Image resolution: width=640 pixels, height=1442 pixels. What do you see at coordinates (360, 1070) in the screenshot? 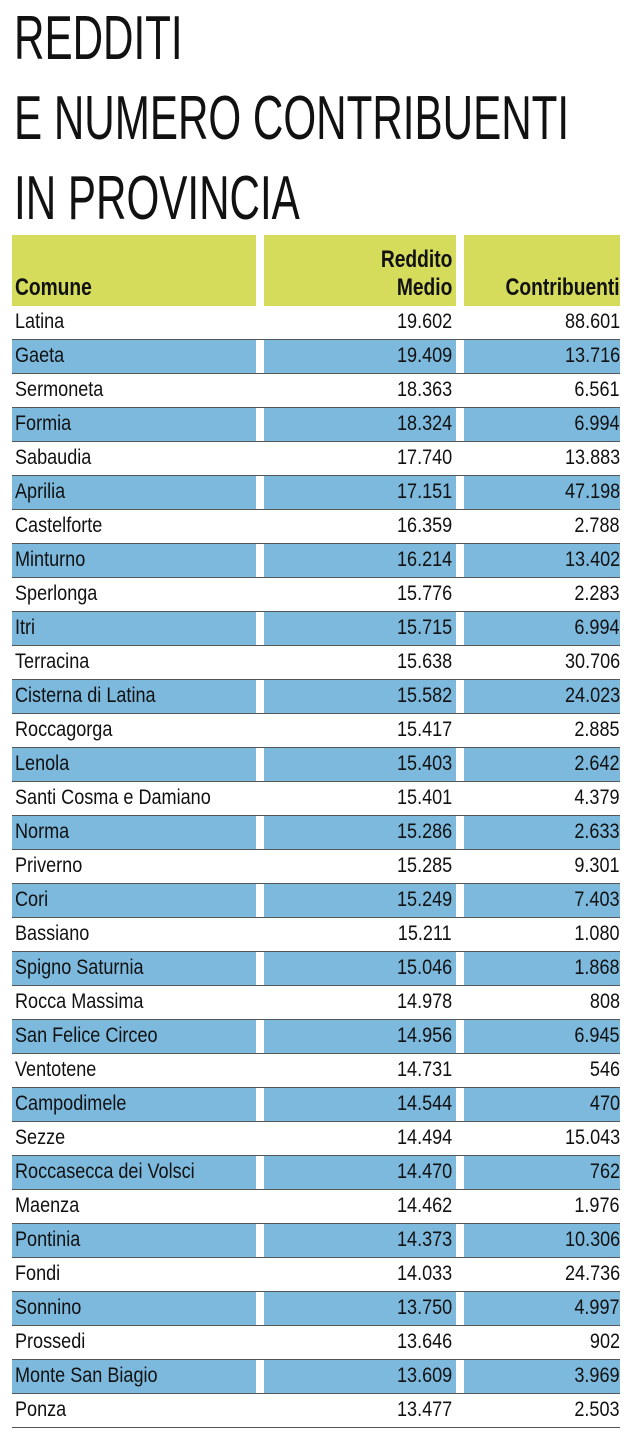
I see `cell-reddito-medio: 14.731` at bounding box center [360, 1070].